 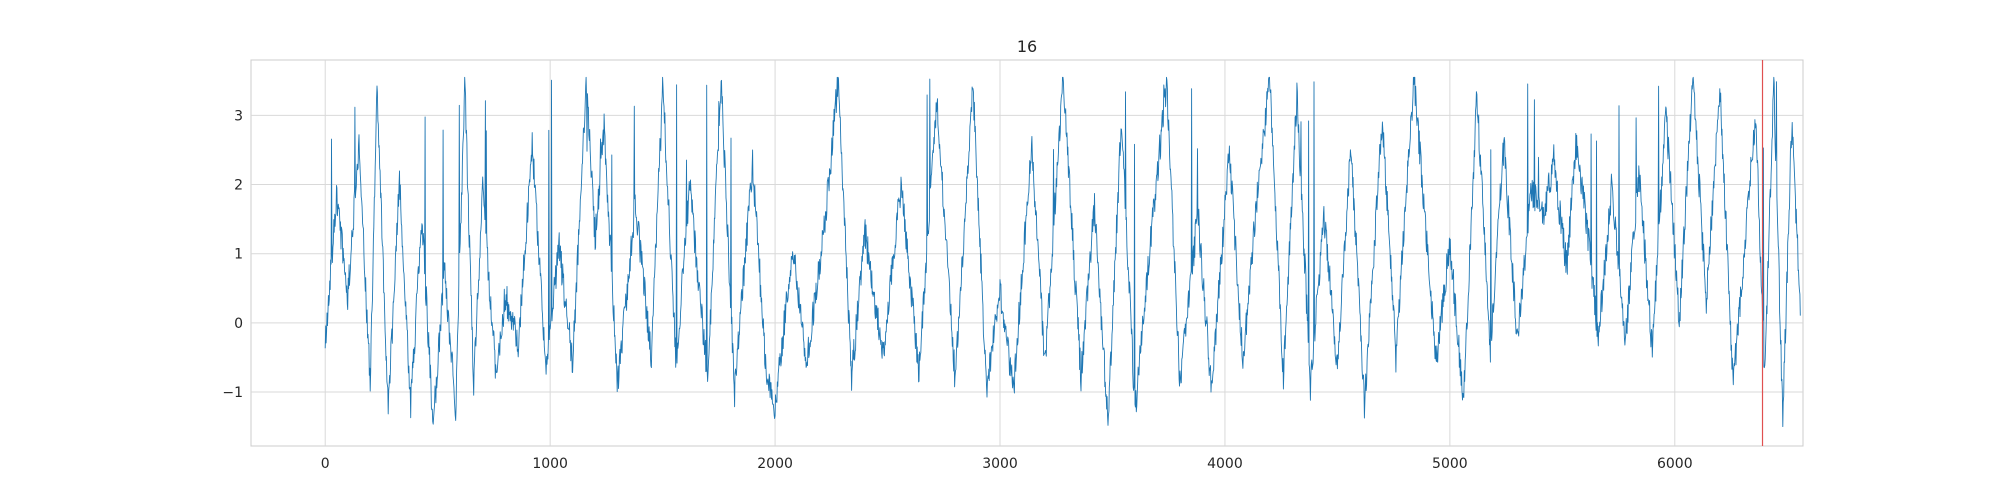 What do you see at coordinates (1000, 464) in the screenshot?
I see `x-tick-label: 3000` at bounding box center [1000, 464].